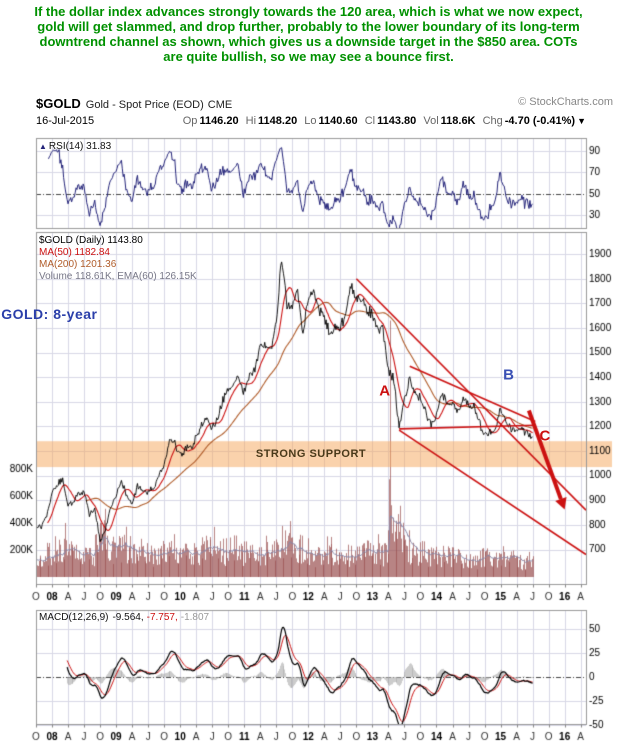  Describe the element at coordinates (458, 121) in the screenshot. I see `volume-value: 118.6K` at that location.